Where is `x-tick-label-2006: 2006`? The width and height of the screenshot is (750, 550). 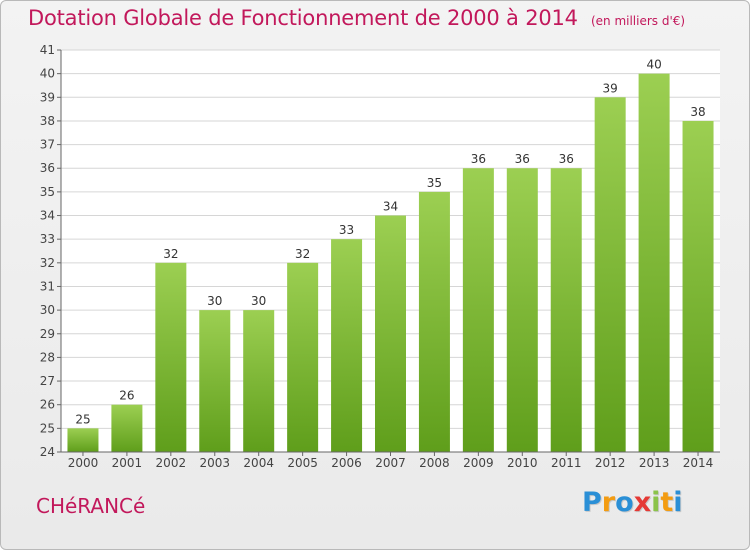 x-tick-label-2006: 2006 is located at coordinates (346, 463).